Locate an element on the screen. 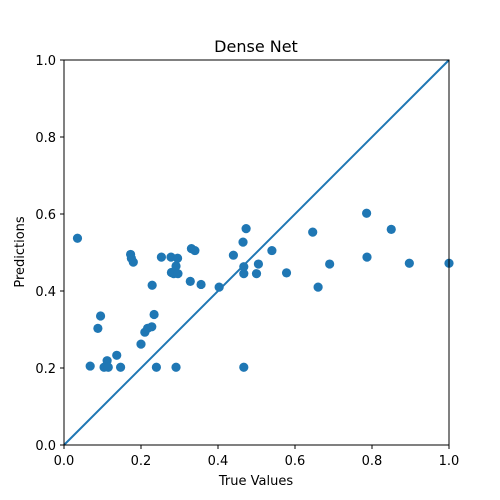 The width and height of the screenshot is (500, 500). y-axis: 0.0 0.2 0.4 0.6 0.8 1.0 is located at coordinates (49, 254).